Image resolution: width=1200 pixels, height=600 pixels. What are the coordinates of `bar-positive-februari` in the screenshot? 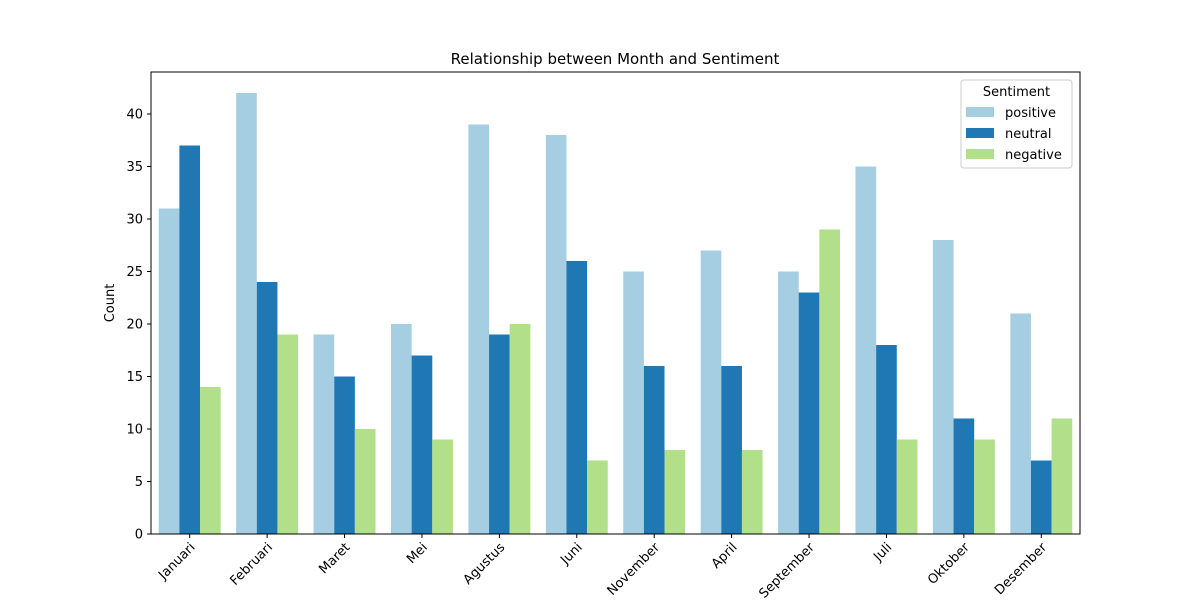 It's located at (246, 313).